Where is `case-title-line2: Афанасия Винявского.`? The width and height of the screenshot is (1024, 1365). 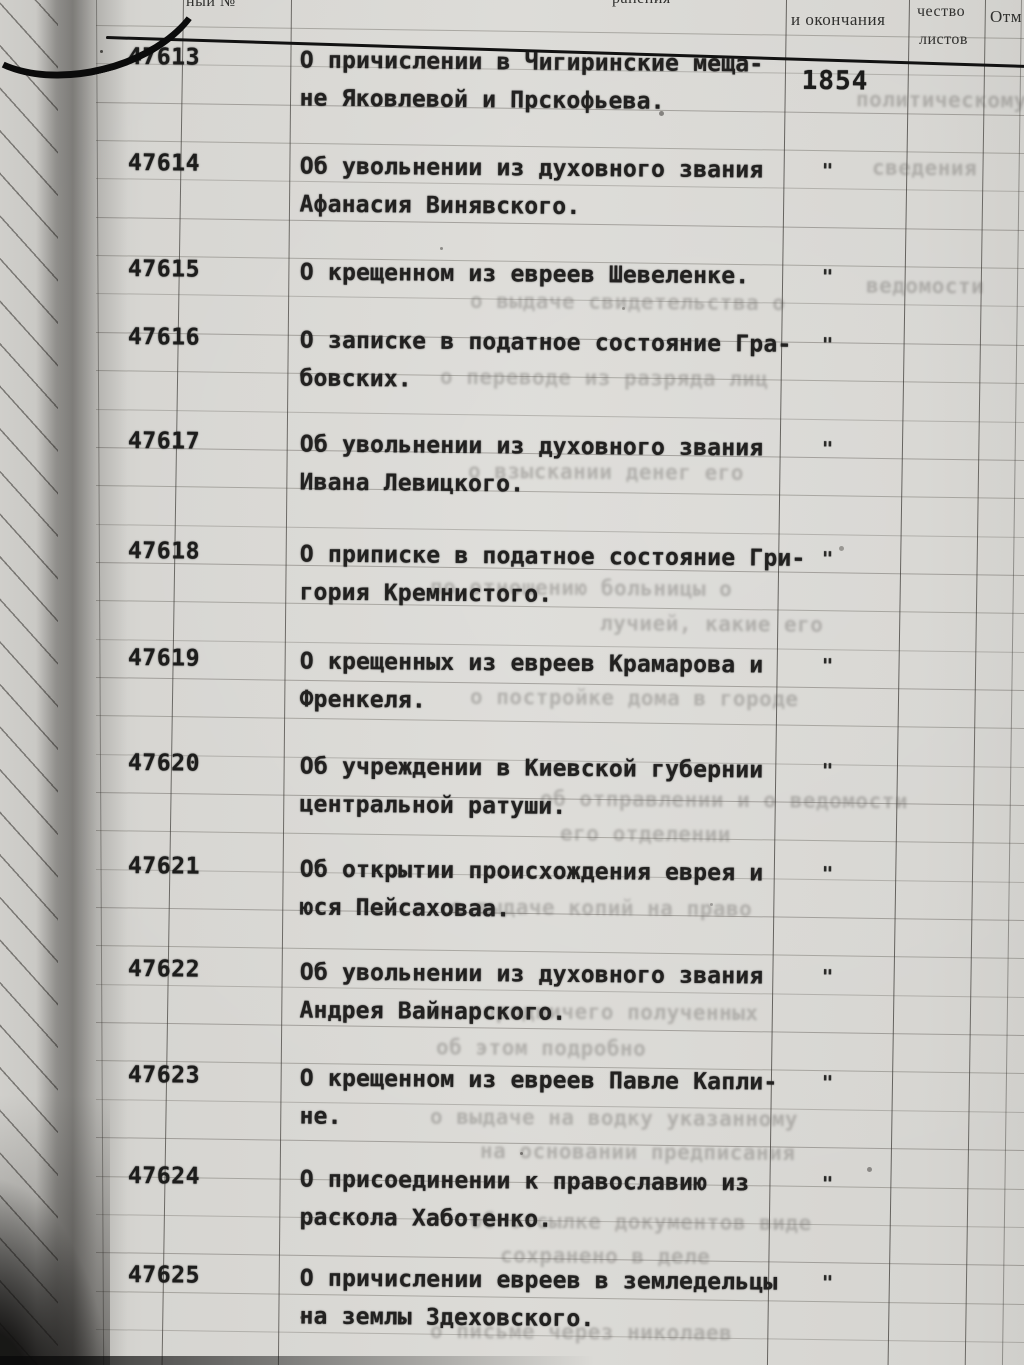
case-title-line2: Афанасия Винявского. is located at coordinates (440, 205).